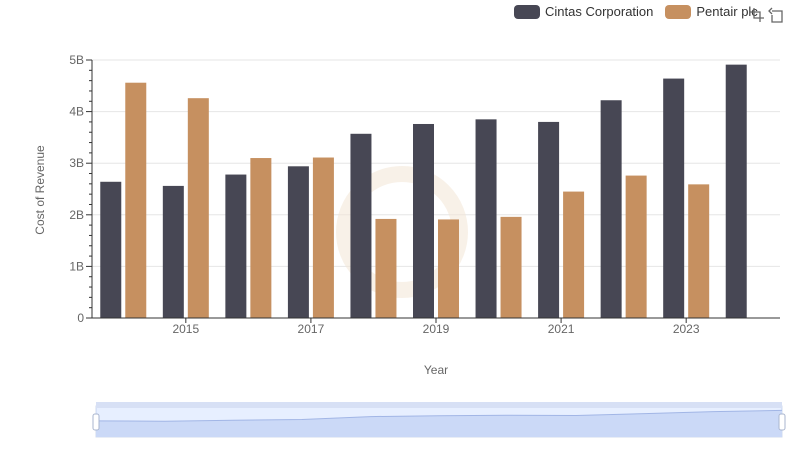  I want to click on x-tick-label: 2023, so click(686, 329).